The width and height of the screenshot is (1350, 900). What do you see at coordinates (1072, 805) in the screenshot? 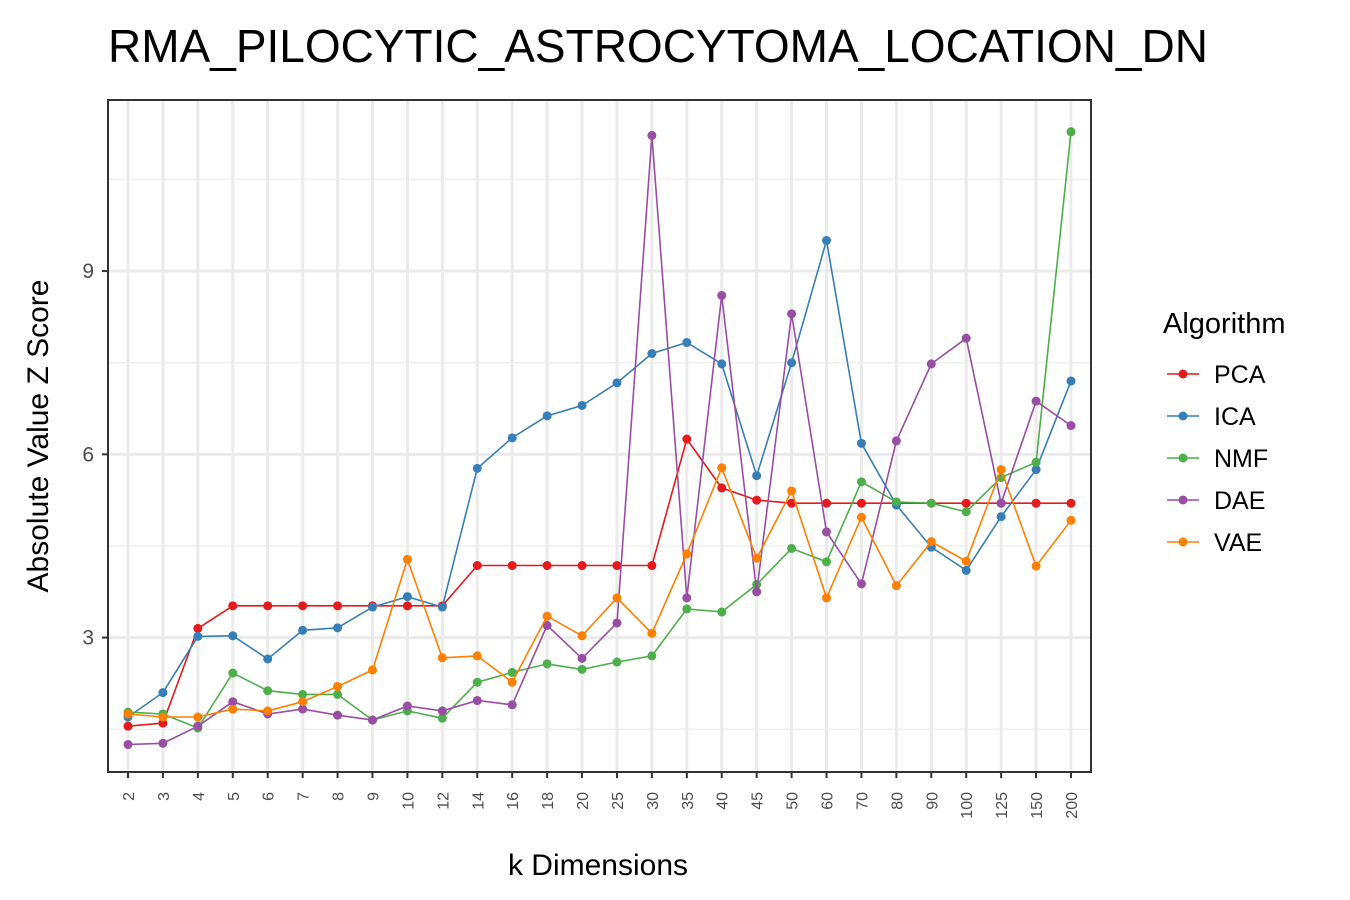
I see `x-tick-label: 200` at bounding box center [1072, 805].